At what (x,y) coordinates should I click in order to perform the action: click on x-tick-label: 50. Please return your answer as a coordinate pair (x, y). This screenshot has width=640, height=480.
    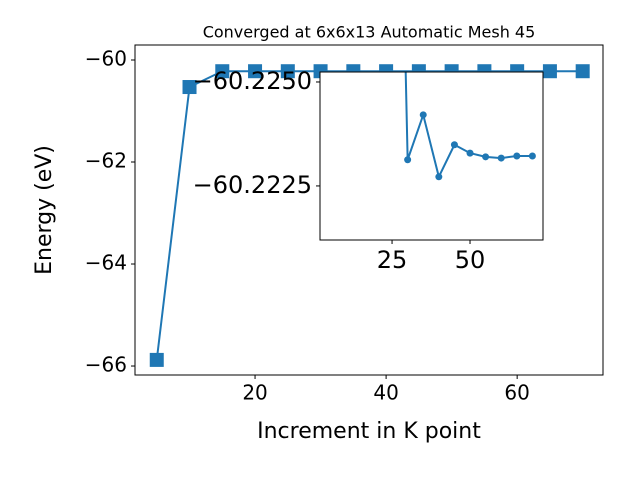
    Looking at the image, I should click on (470, 260).